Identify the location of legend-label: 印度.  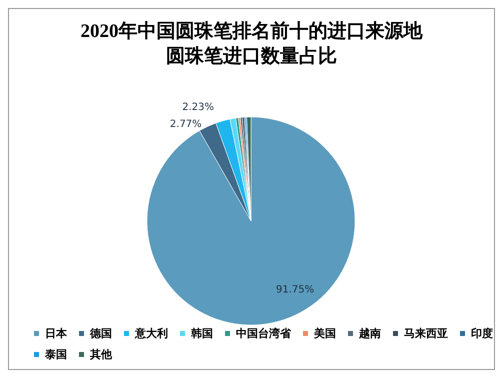
(482, 333).